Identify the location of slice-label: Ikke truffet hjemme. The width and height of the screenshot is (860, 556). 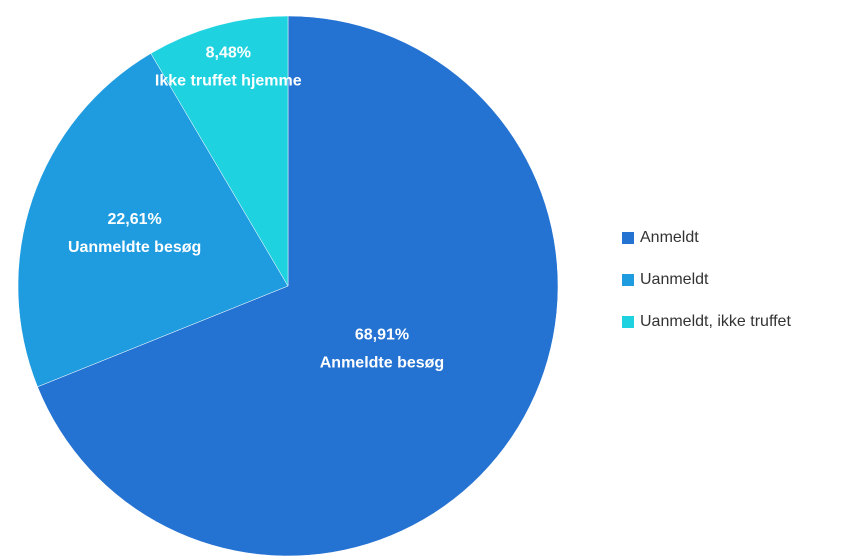
(228, 80).